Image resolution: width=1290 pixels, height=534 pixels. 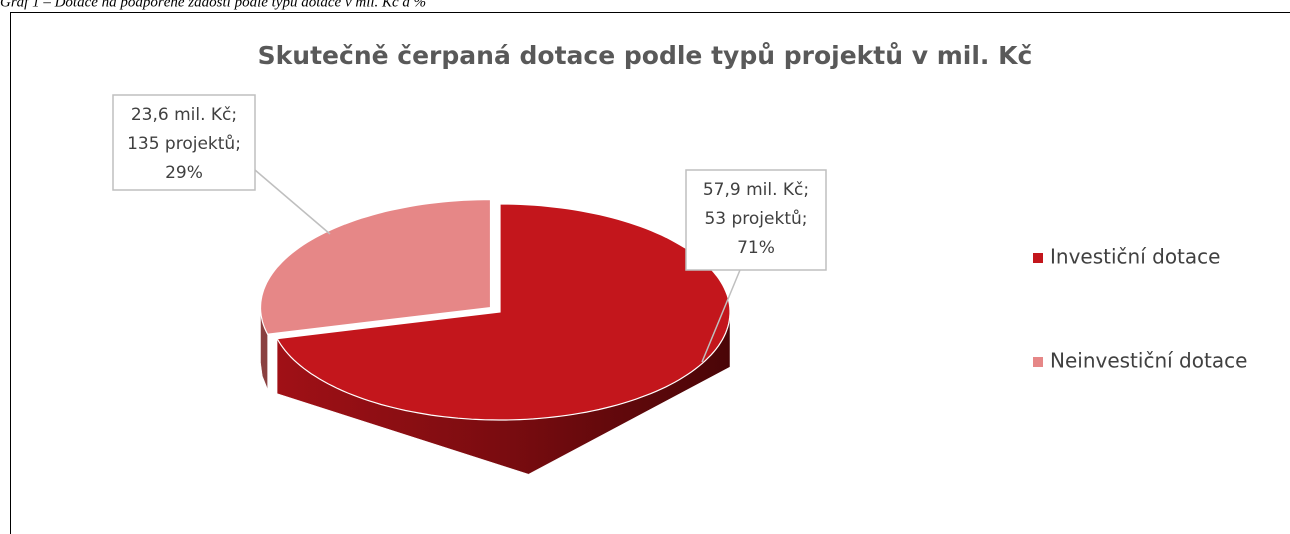 I want to click on legend-label: Neinvestiční dotace, so click(x=1148, y=361).